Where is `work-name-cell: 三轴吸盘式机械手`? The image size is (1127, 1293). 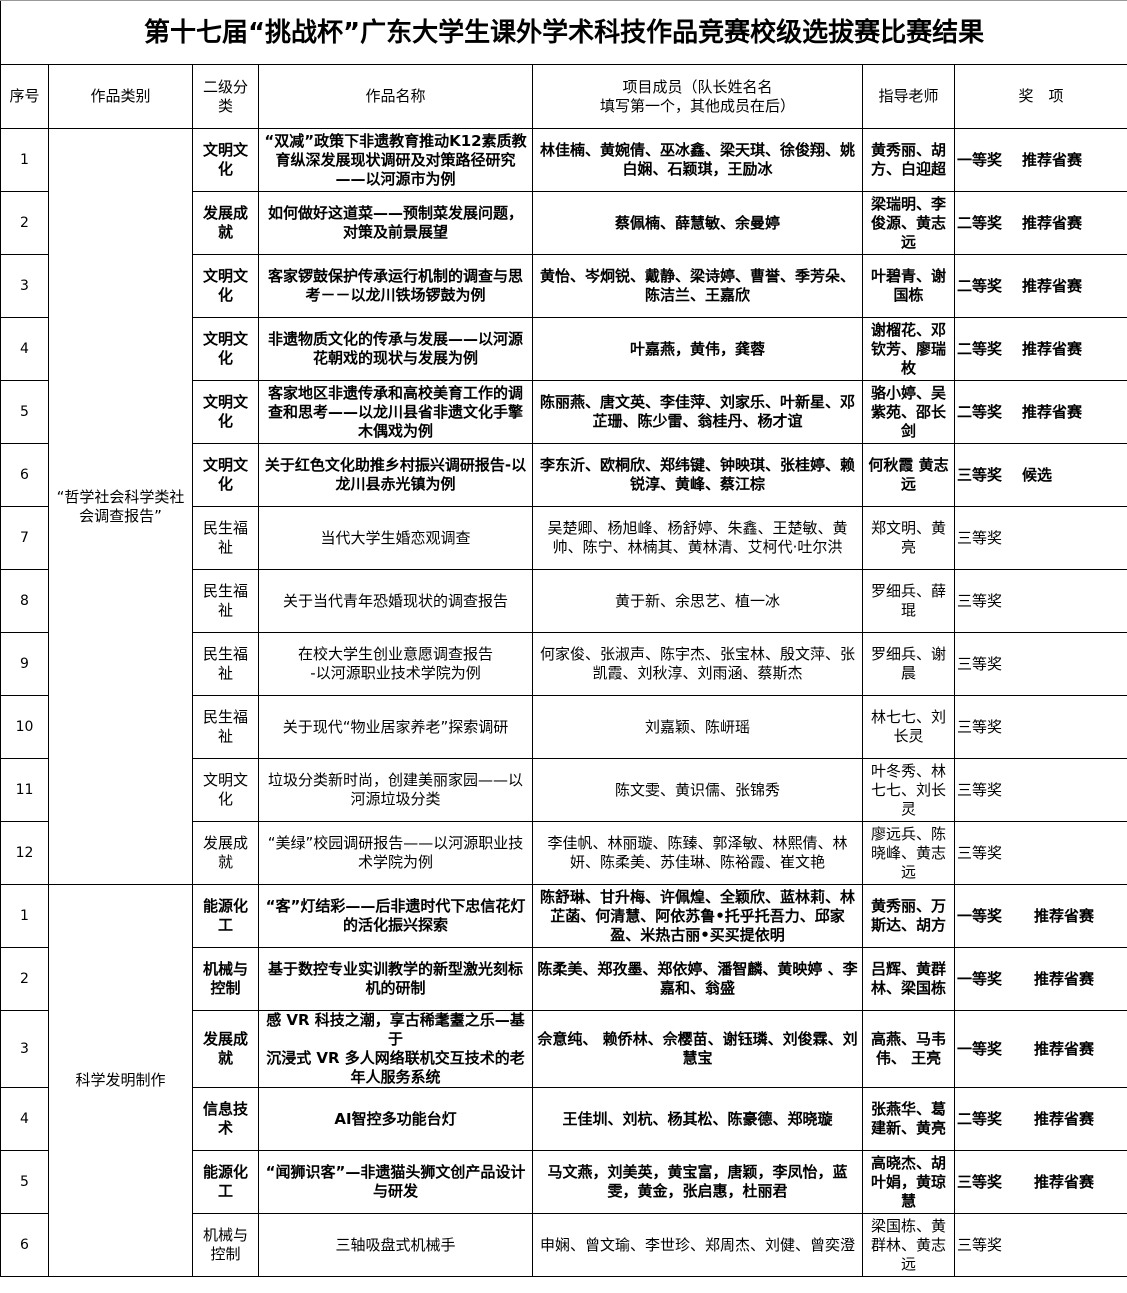 work-name-cell: 三轴吸盘式机械手 is located at coordinates (395, 1245).